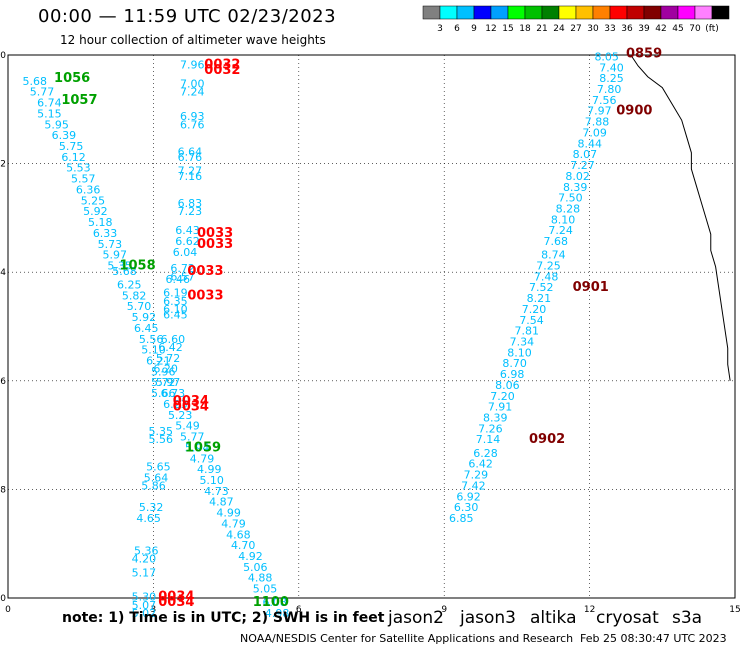  Describe the element at coordinates (124, 271) in the screenshot. I see `wave-height-value: 5.68` at that location.